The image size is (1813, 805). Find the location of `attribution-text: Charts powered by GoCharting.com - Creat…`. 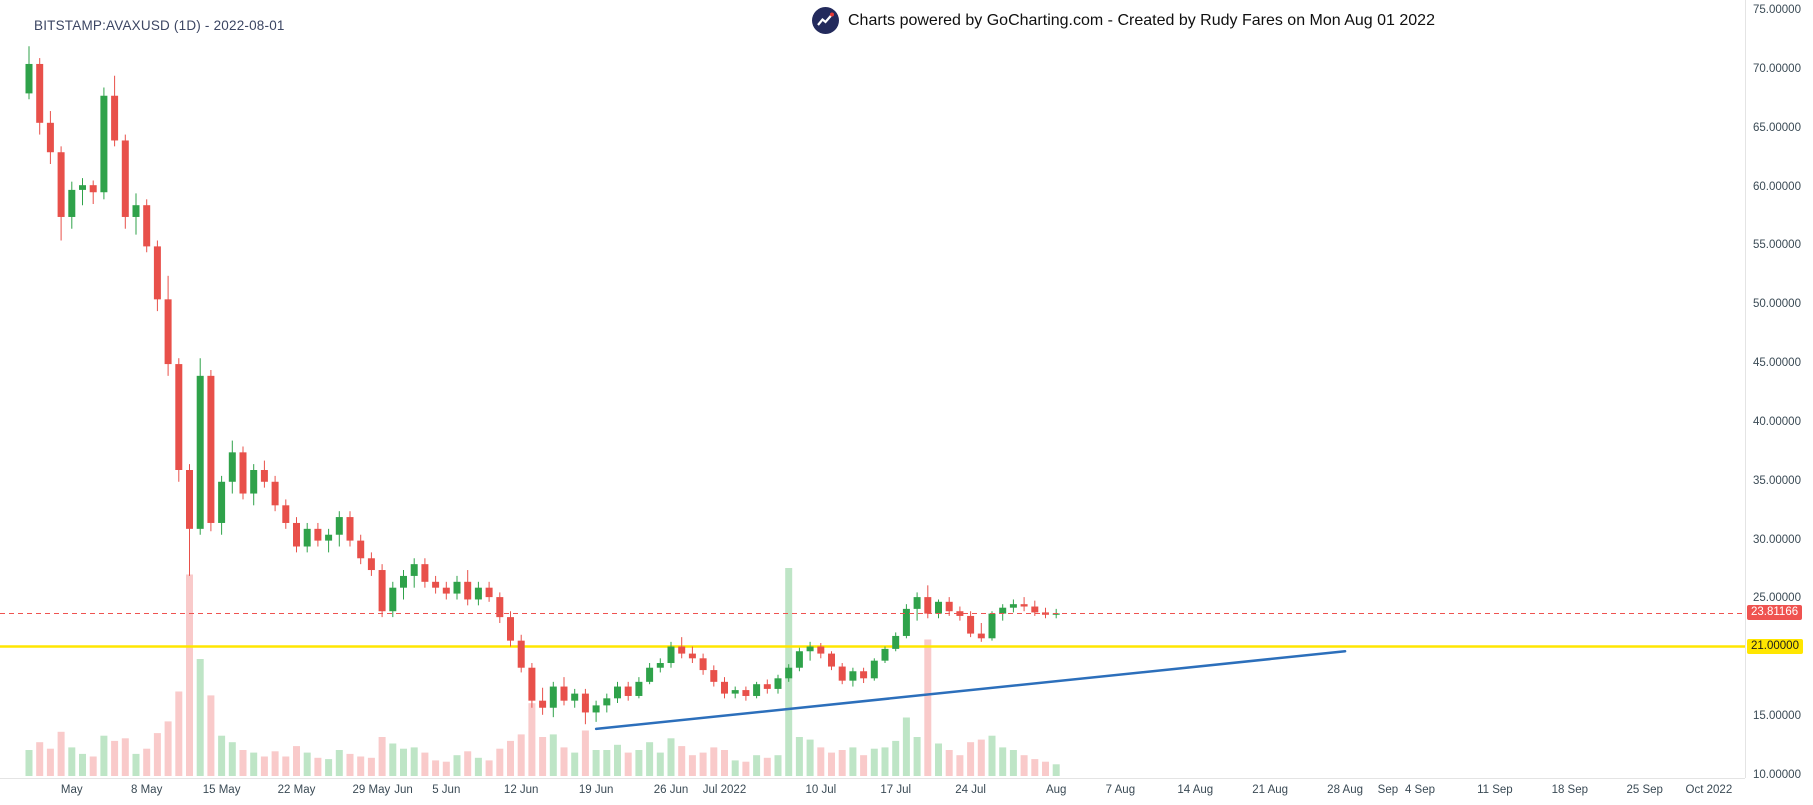

attribution-text: Charts powered by GoCharting.com - Creat… is located at coordinates (1141, 20).